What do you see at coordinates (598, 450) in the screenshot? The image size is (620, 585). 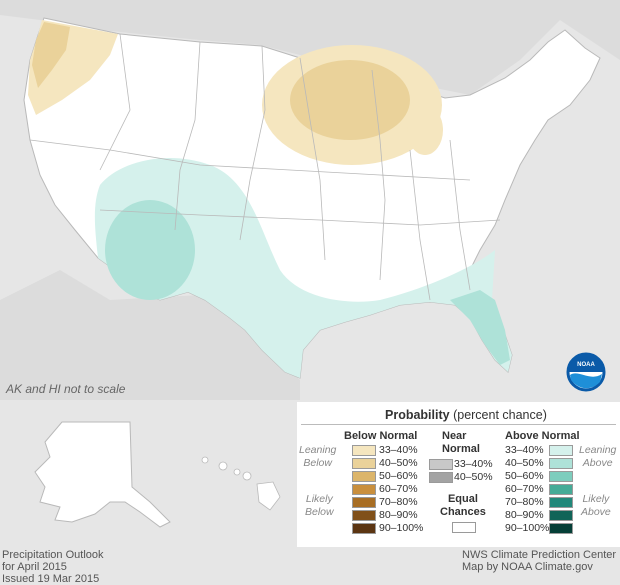 I see `above-leaning-line1: Leaning` at bounding box center [598, 450].